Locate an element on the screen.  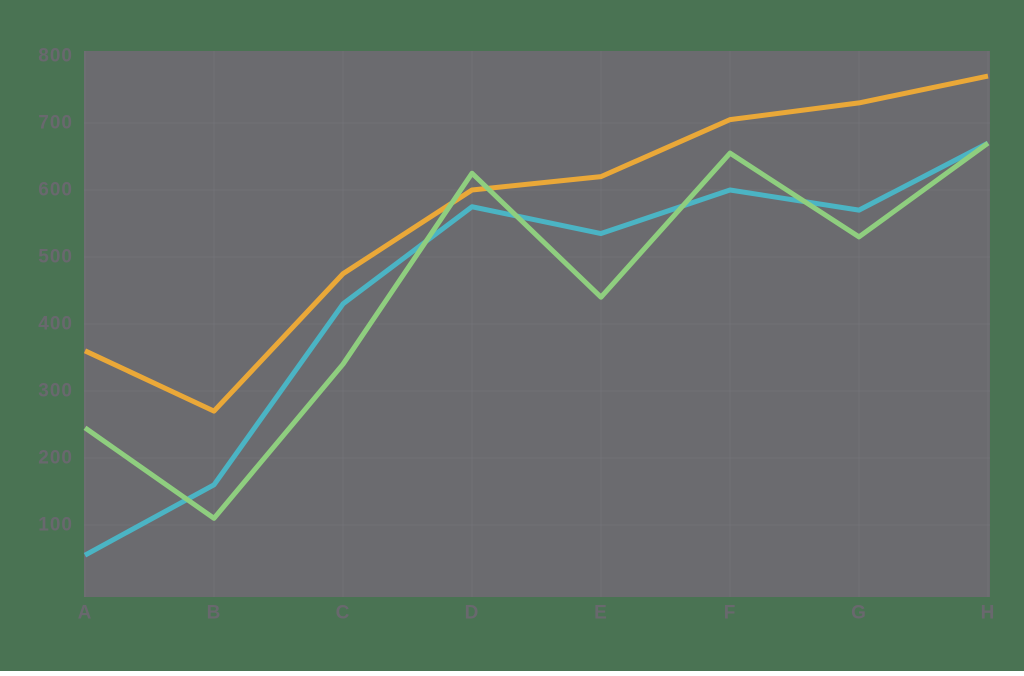
y-tick-label-700: 700 is located at coordinates (55, 123).